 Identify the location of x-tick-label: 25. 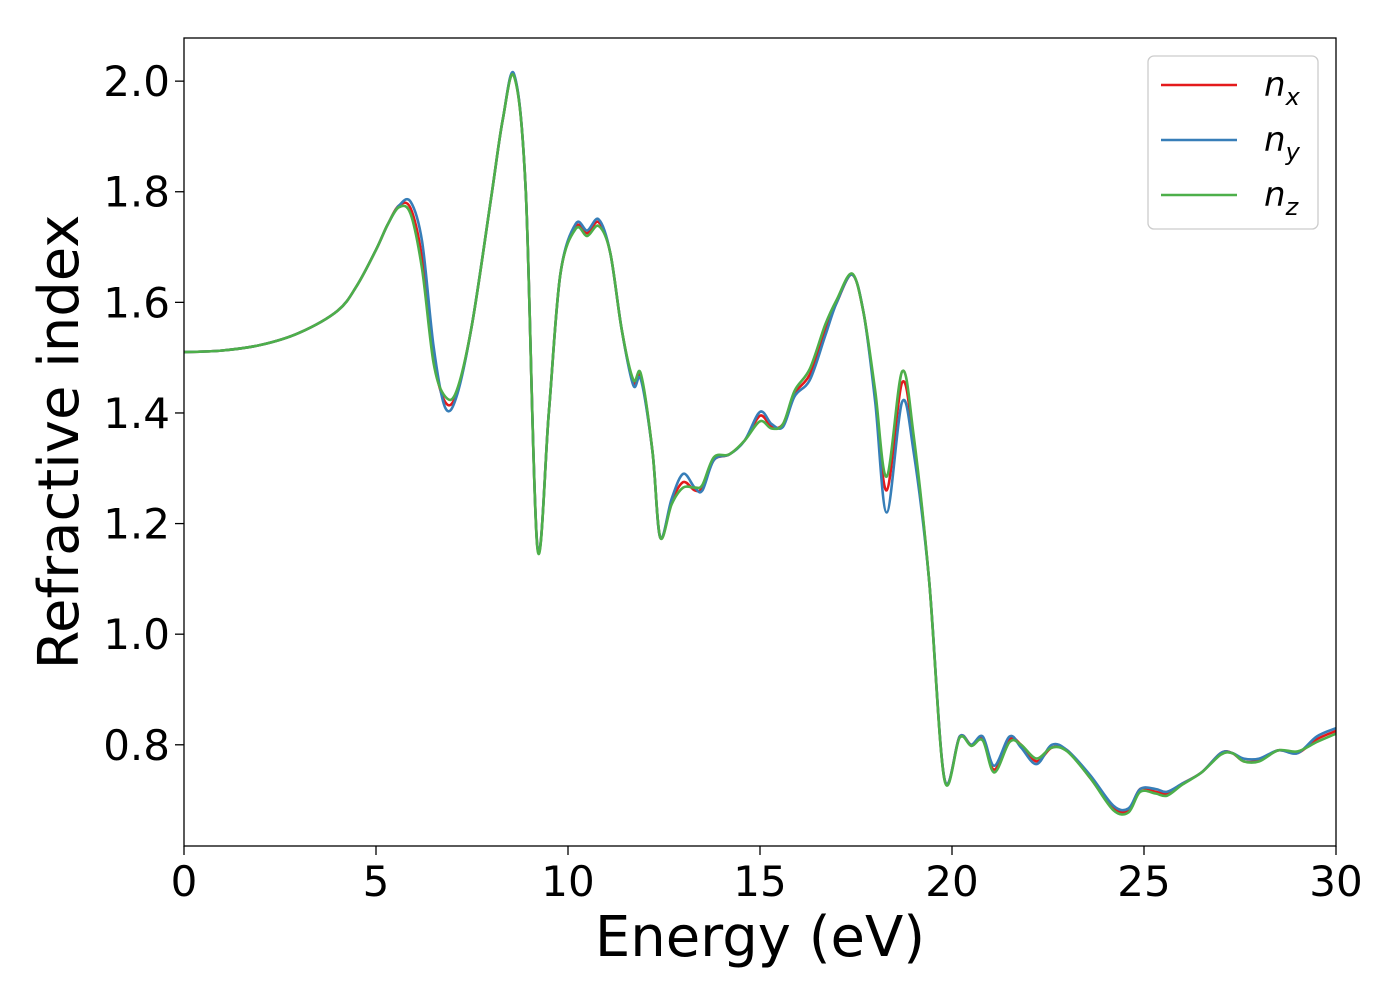
(1143, 881).